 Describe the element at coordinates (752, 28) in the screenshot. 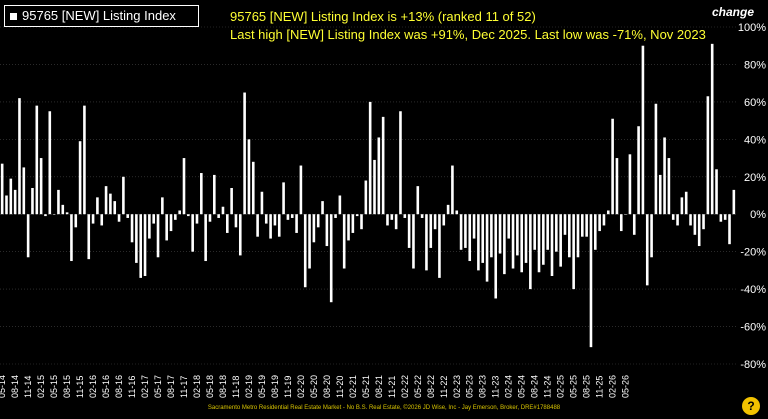

I see `y-tick-label: 100%` at that location.